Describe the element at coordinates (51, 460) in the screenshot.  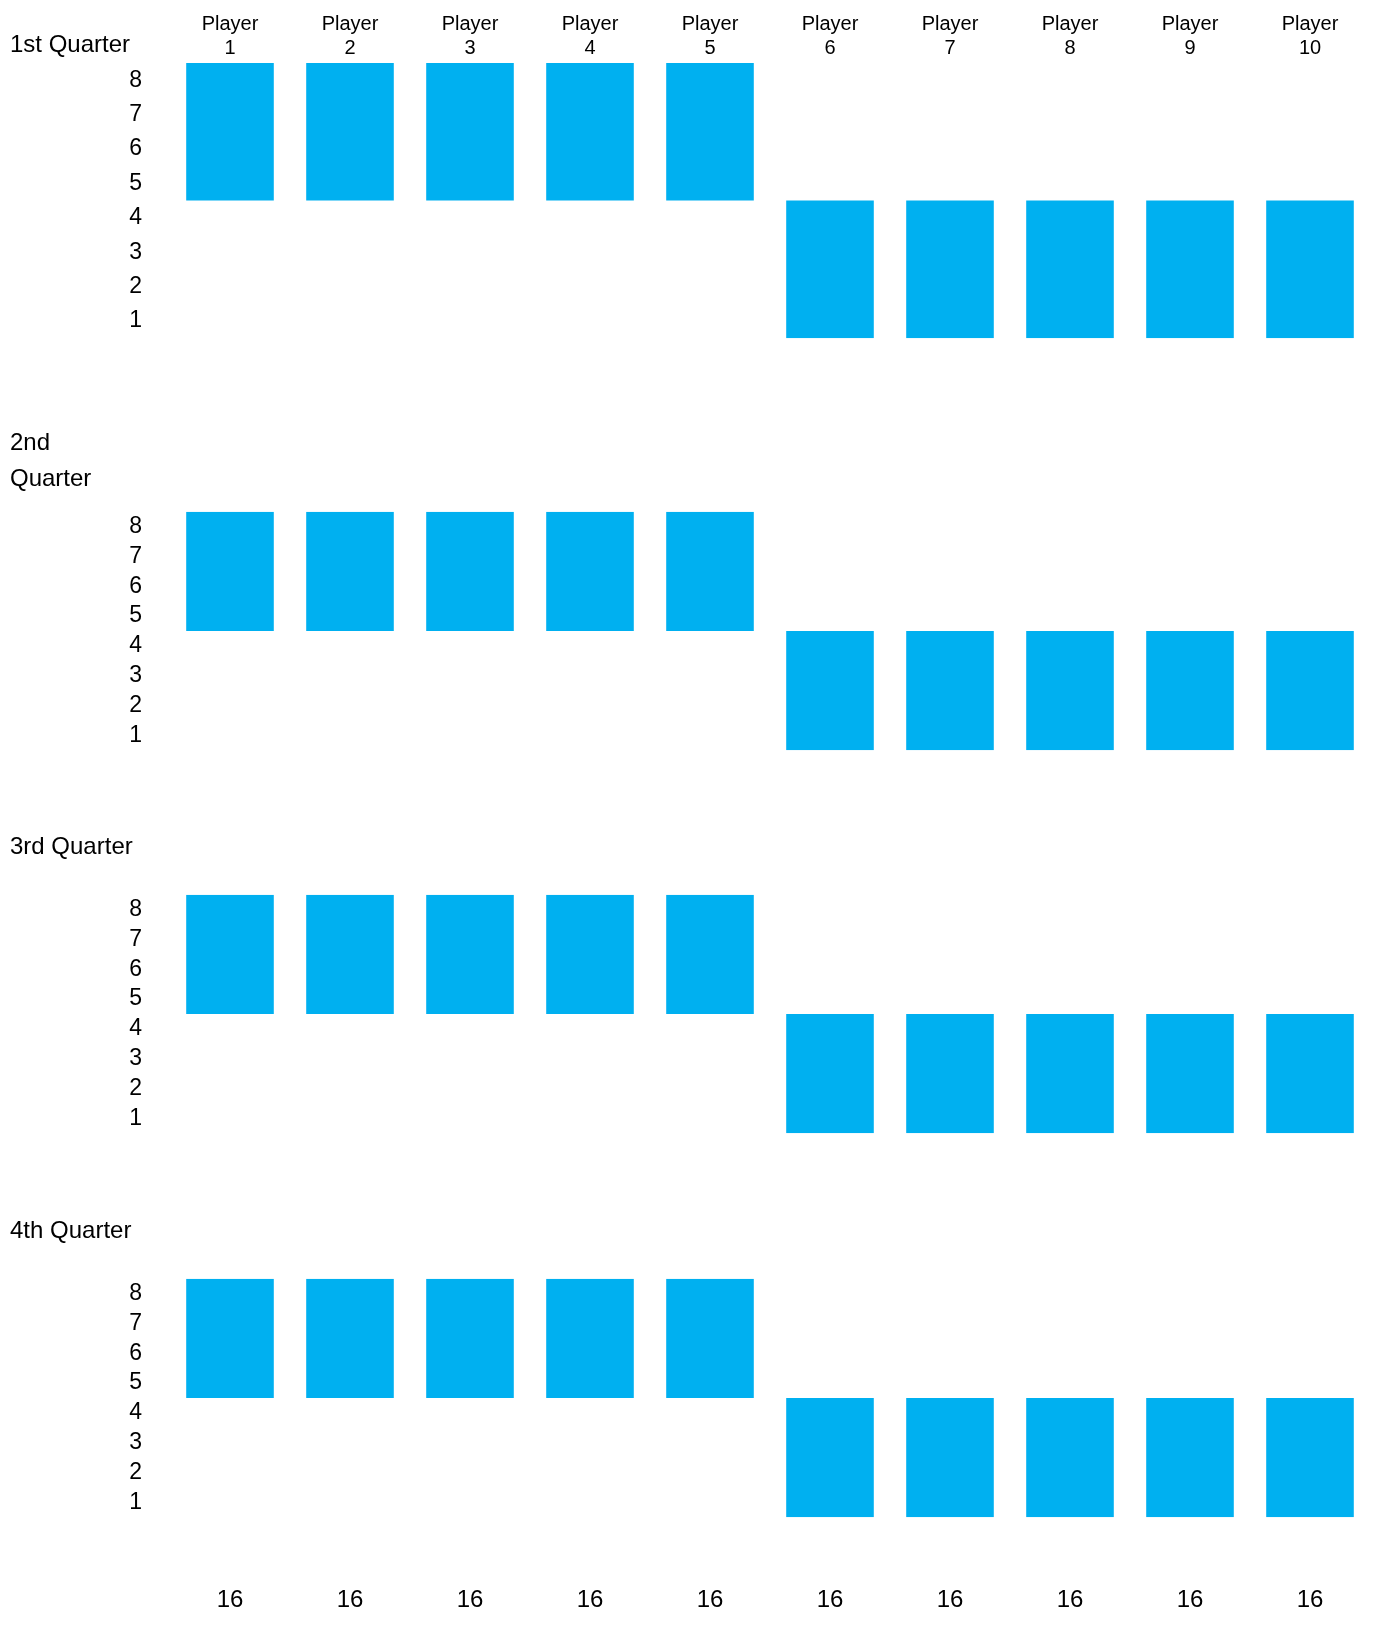
I see `chart-title: 2nd Quarter` at that location.